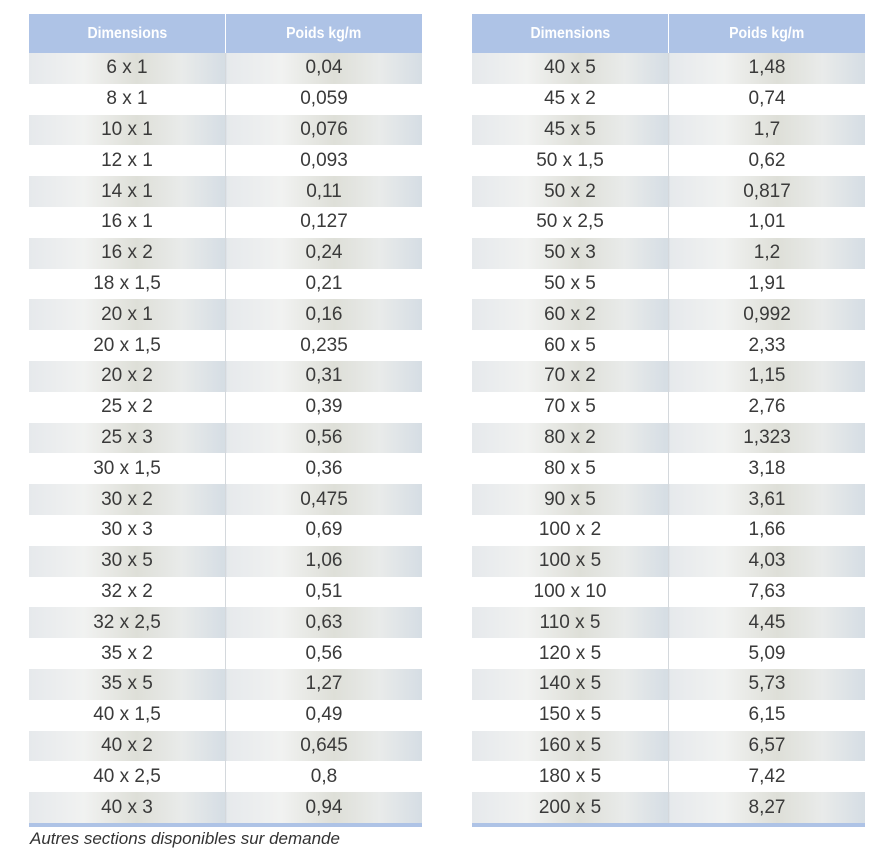 This screenshot has height=859, width=894. Describe the element at coordinates (323, 345) in the screenshot. I see `weight-cell: 0,235` at that location.